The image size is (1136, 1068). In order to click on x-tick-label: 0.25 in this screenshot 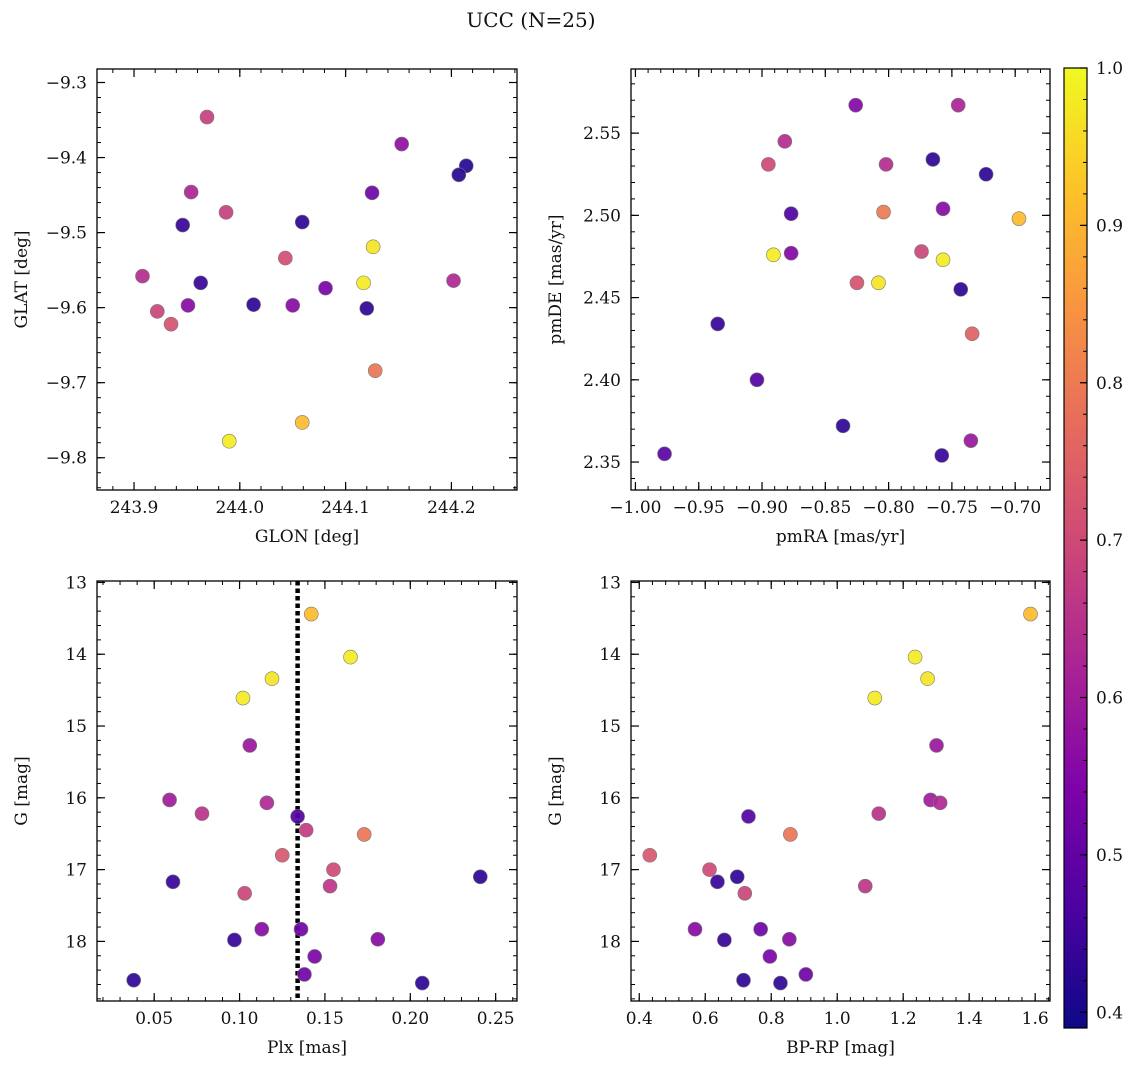, I will do `click(496, 1019)`.